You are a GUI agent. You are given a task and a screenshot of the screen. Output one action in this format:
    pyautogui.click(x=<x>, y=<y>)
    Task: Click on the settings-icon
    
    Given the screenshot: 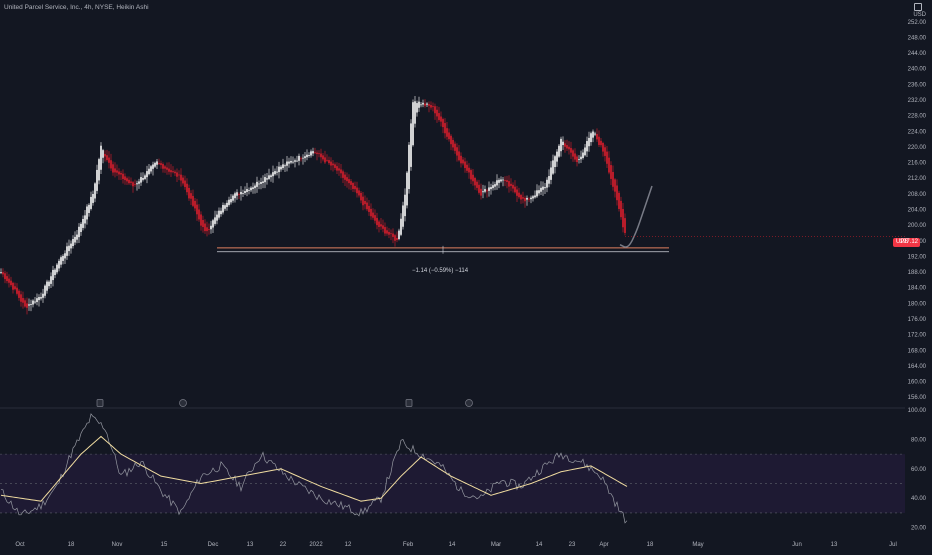 What is the action you would take?
    pyautogui.click(x=918, y=7)
    